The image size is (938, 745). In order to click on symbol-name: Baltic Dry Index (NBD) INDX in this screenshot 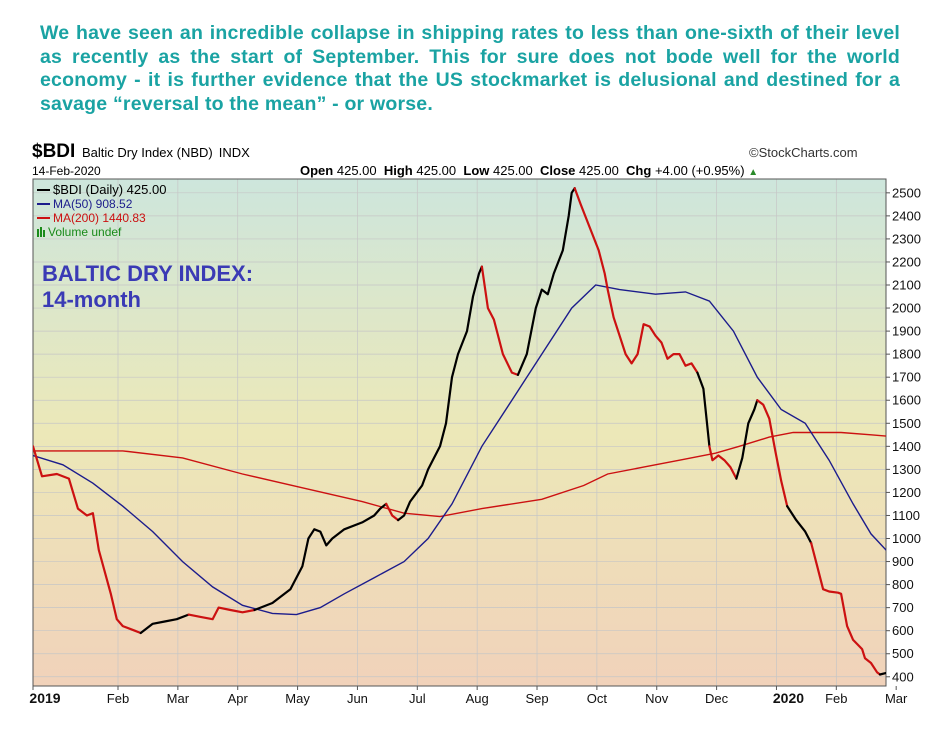, I will do `click(166, 152)`.